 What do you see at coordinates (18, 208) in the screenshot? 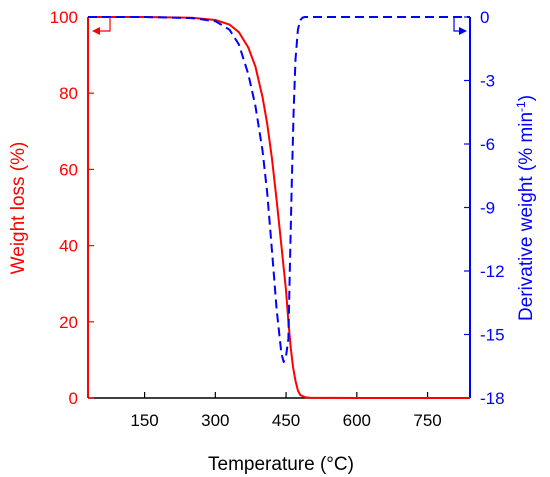
I see `left-axis-title: Weight loss (%)` at bounding box center [18, 208].